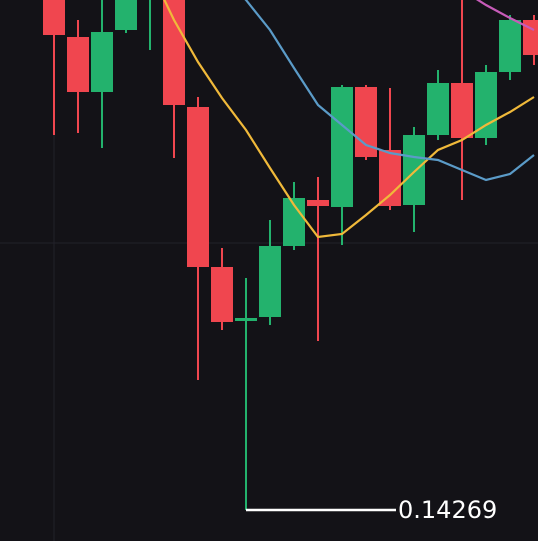  I want to click on low-marker-label: 0.14269, so click(447, 510).